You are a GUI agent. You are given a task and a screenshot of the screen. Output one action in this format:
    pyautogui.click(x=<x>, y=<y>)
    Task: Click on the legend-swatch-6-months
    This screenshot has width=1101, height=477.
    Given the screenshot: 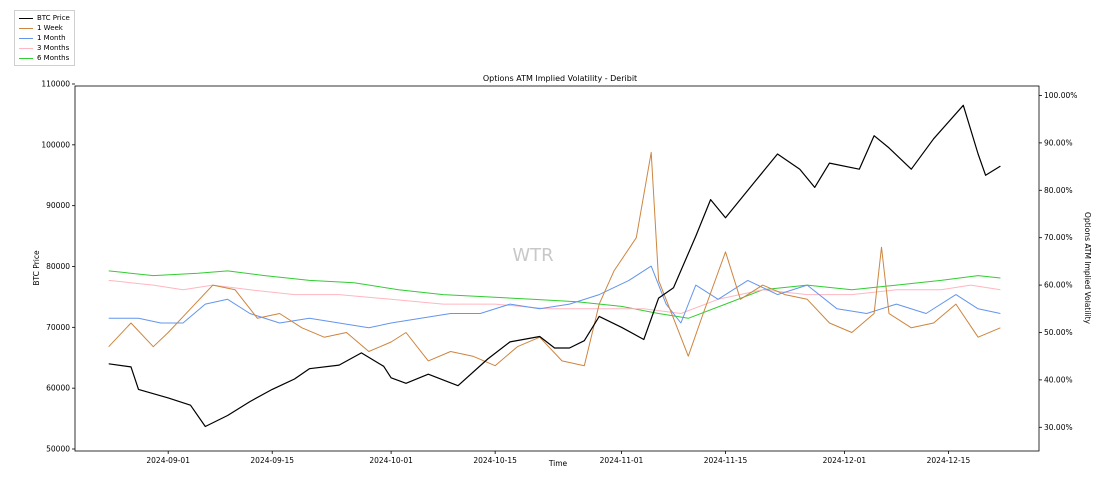 What is the action you would take?
    pyautogui.click(x=26, y=58)
    